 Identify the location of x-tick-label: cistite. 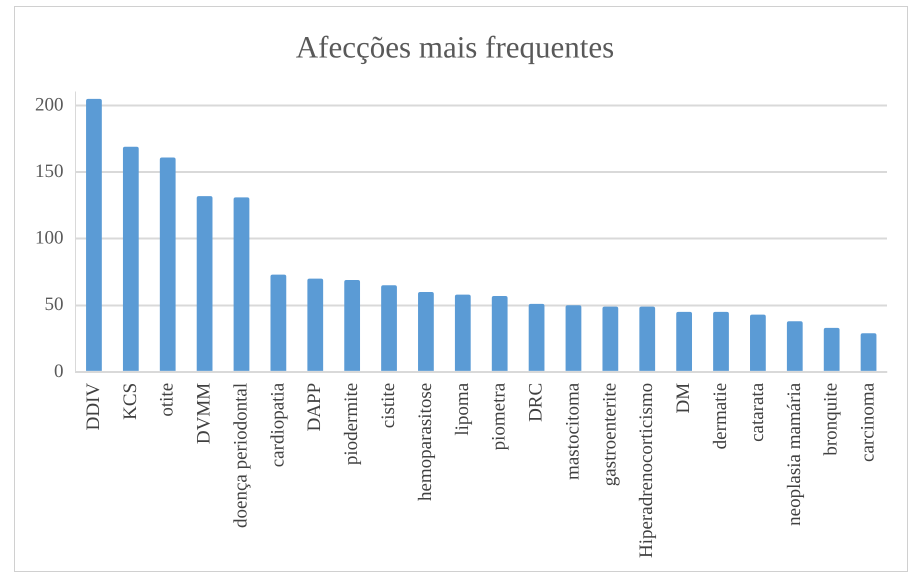
(389, 405).